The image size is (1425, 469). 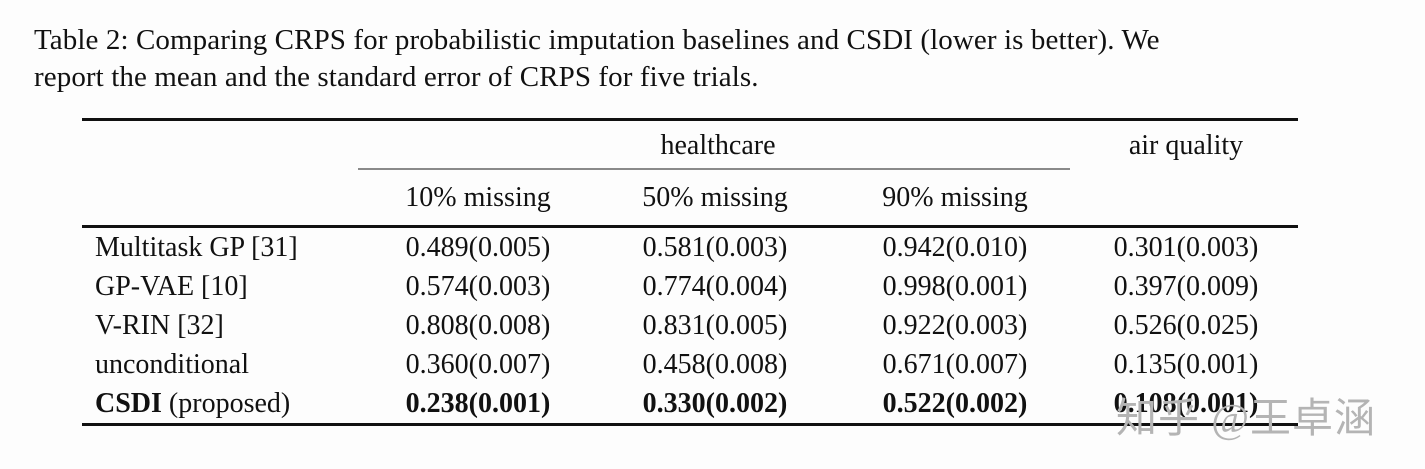 What do you see at coordinates (1186, 403) in the screenshot?
I see `value-cell: 0.108(0.001)` at bounding box center [1186, 403].